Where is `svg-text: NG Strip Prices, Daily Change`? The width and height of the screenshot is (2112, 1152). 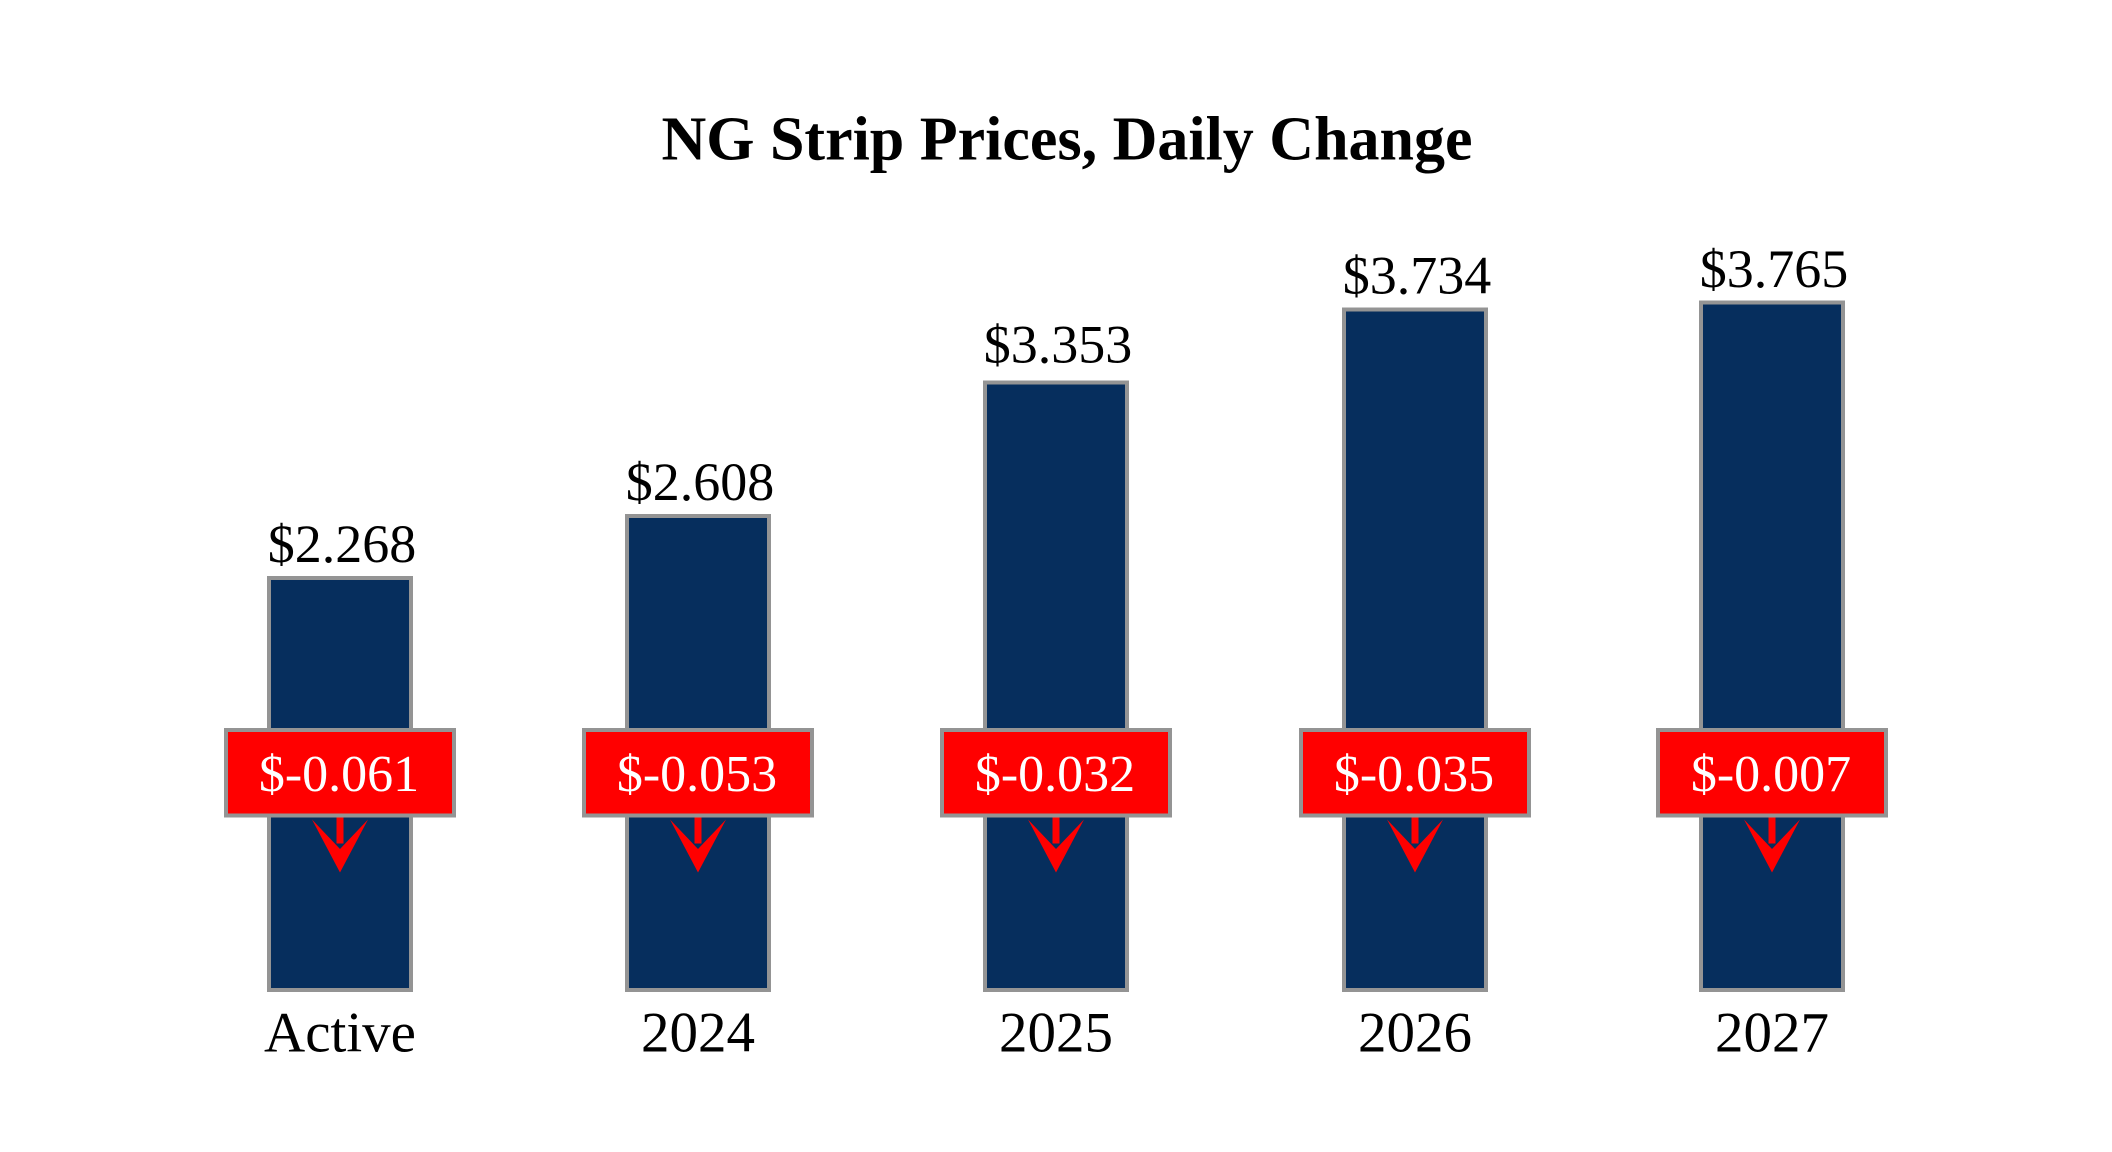
svg-text: NG Strip Prices, Daily Change is located at coordinates (1066, 140).